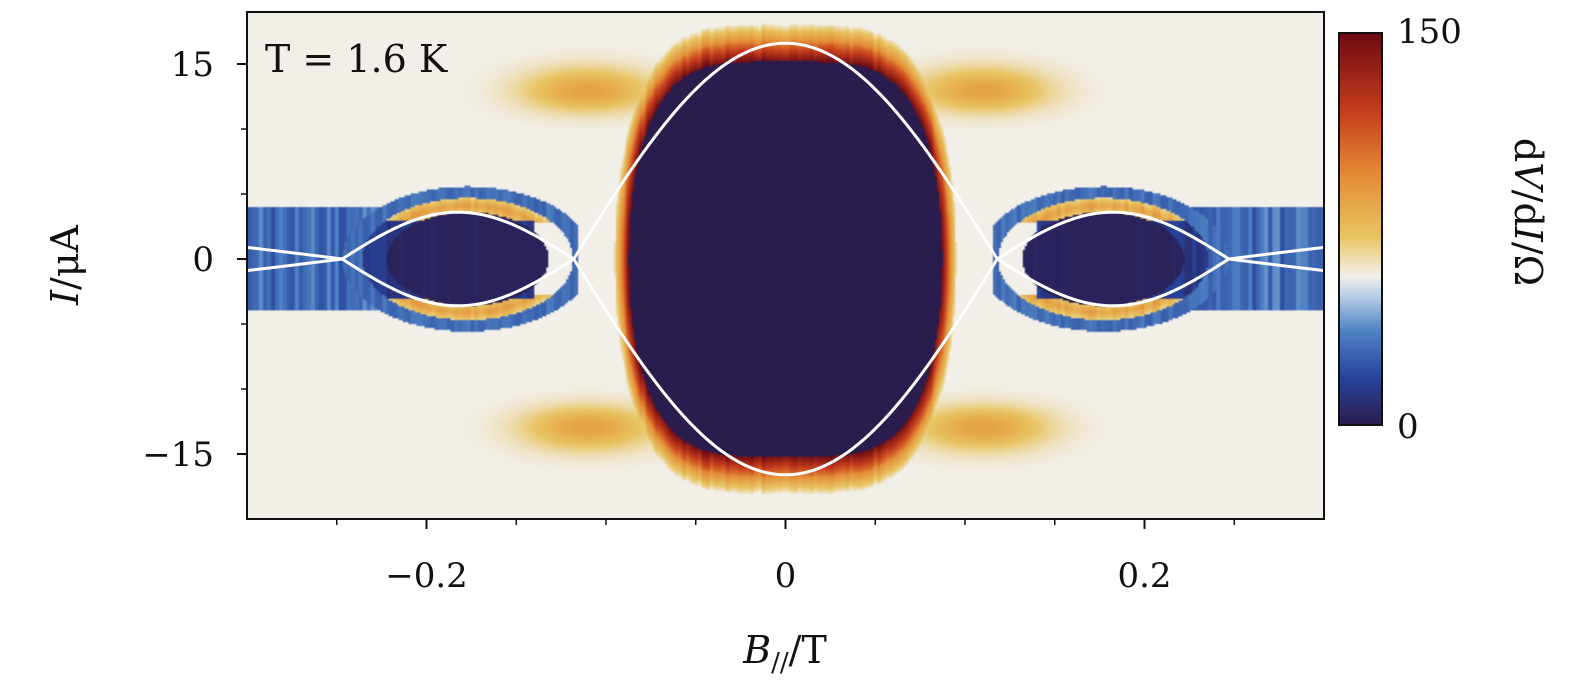 Image resolution: width=1575 pixels, height=689 pixels. I want to click on y-tick-label: 0, so click(203, 260).